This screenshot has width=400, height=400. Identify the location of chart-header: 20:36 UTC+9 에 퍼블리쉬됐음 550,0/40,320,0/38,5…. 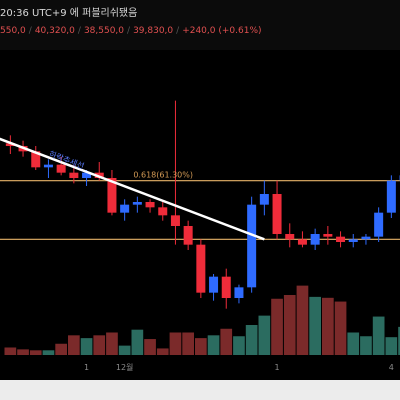
(200, 25).